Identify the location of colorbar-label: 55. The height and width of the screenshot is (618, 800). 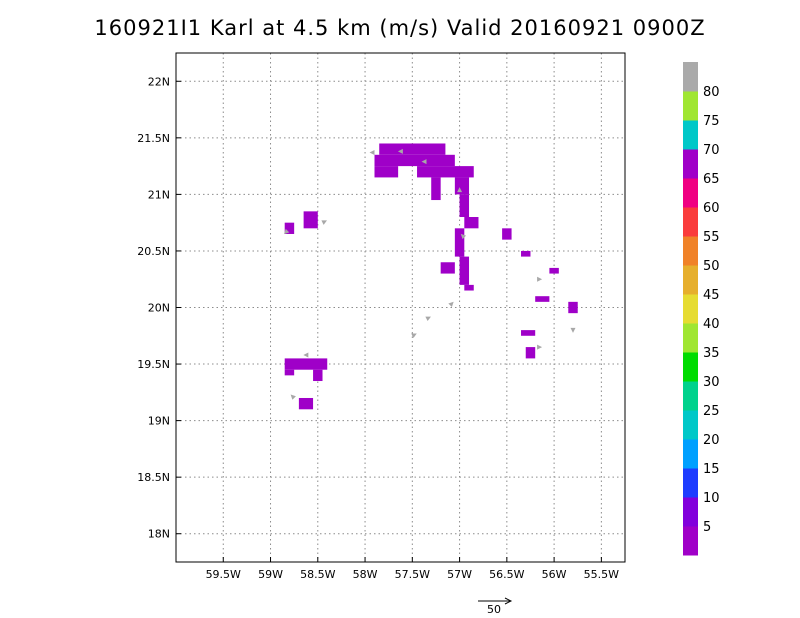
(711, 237).